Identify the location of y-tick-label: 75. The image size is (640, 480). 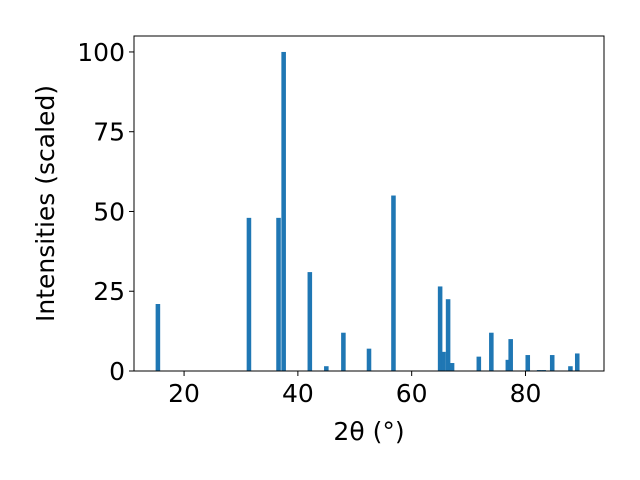
(109, 132).